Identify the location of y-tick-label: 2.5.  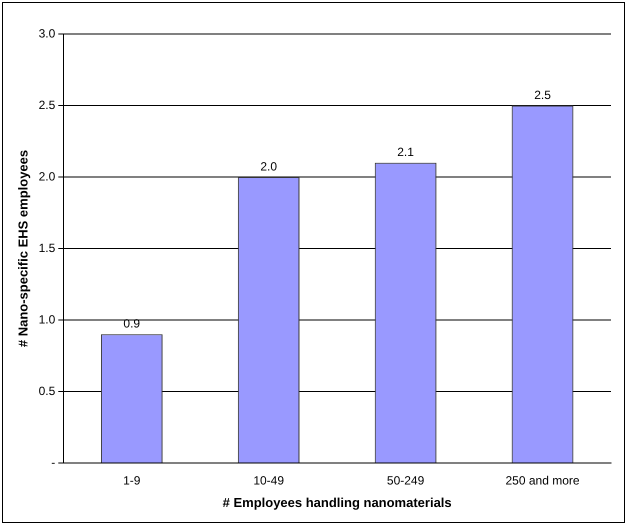
(47, 105).